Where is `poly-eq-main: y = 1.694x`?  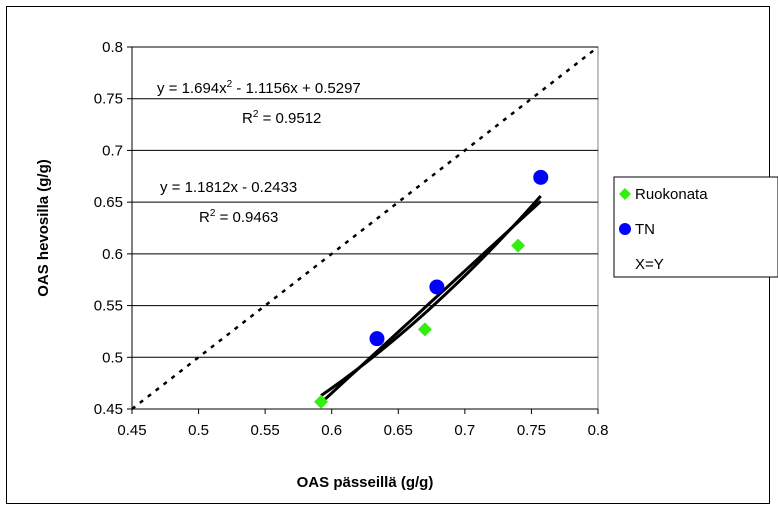
poly-eq-main: y = 1.694x is located at coordinates (192, 88).